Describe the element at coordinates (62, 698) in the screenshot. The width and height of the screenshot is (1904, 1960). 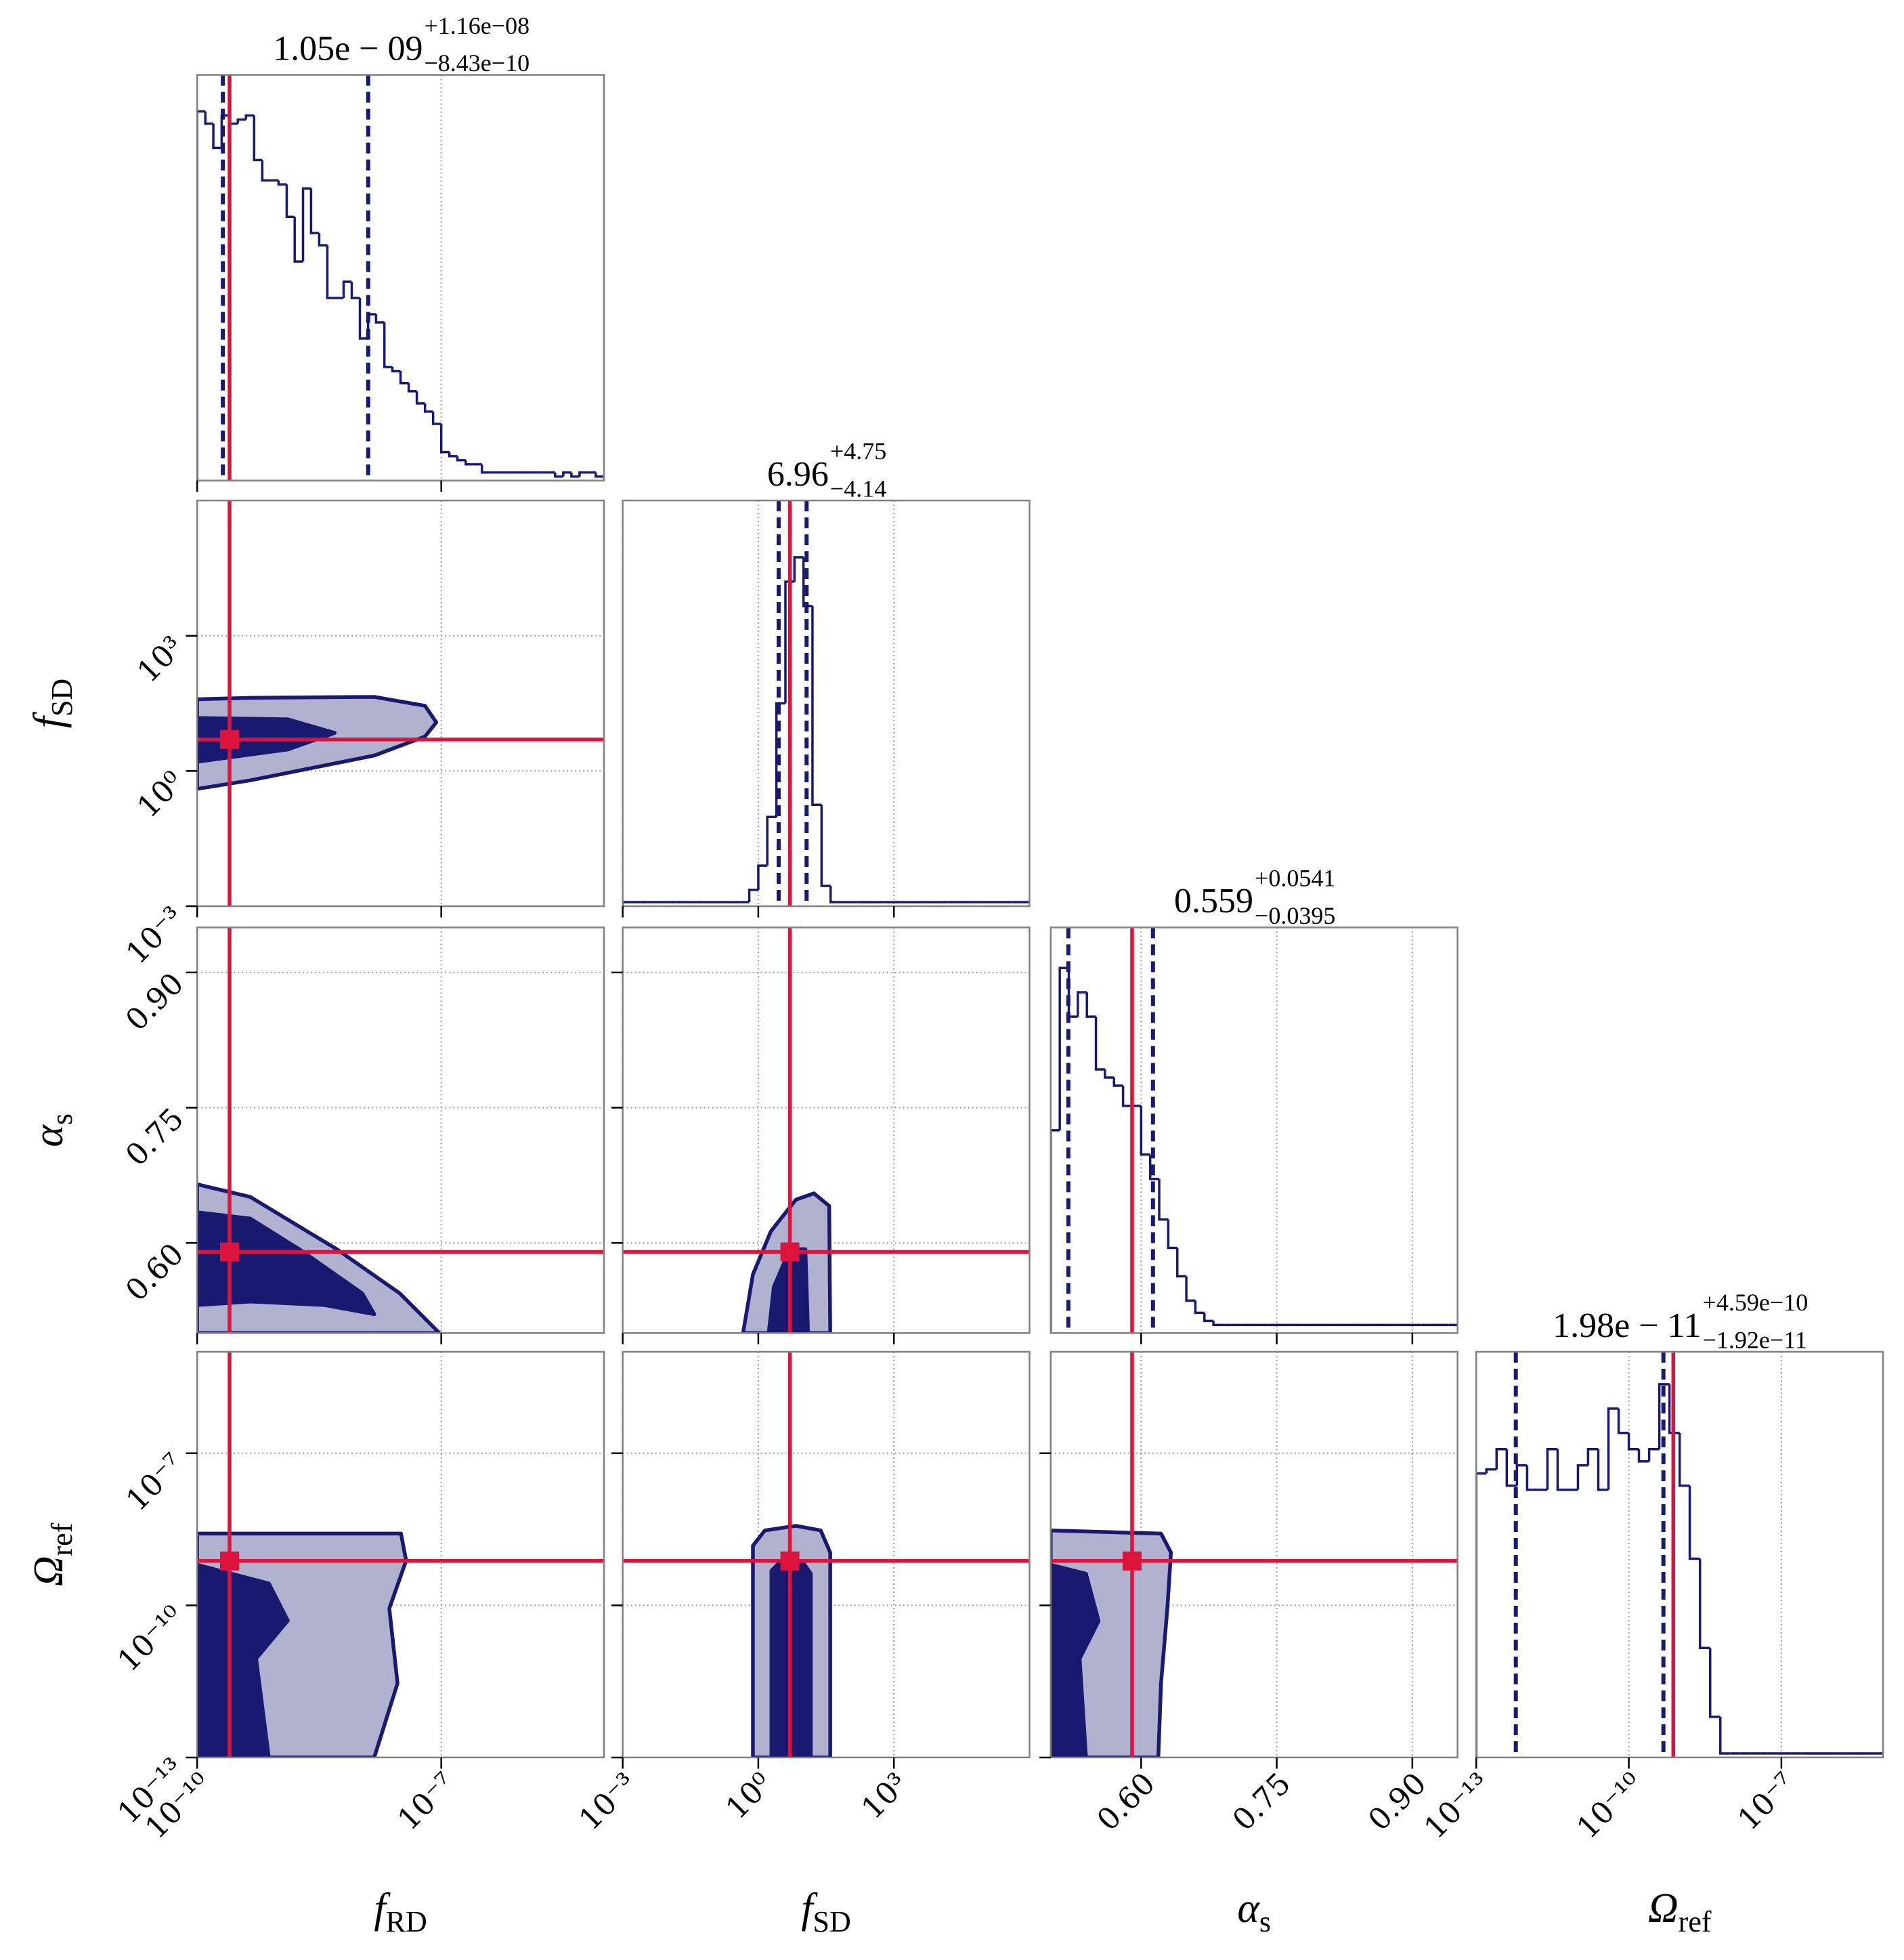
I see `axis-subscript: SD` at that location.